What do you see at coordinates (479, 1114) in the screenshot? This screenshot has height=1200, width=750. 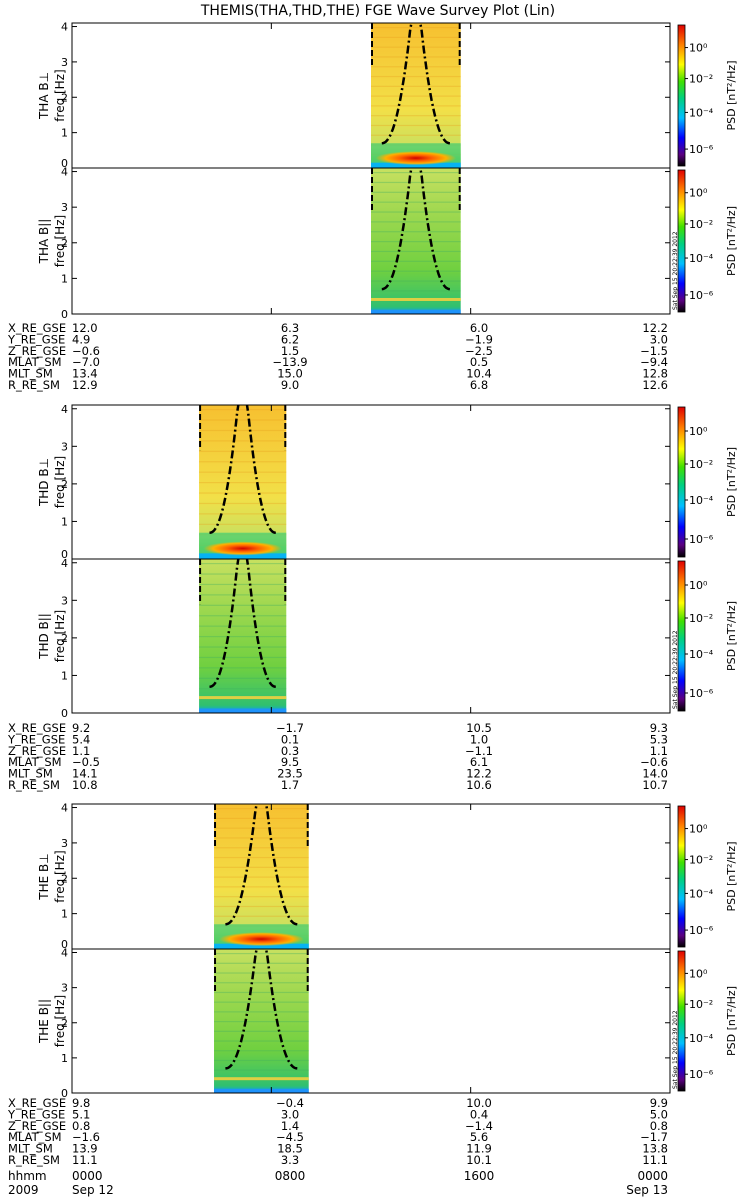 I see `ephemeris-value: 0.4` at bounding box center [479, 1114].